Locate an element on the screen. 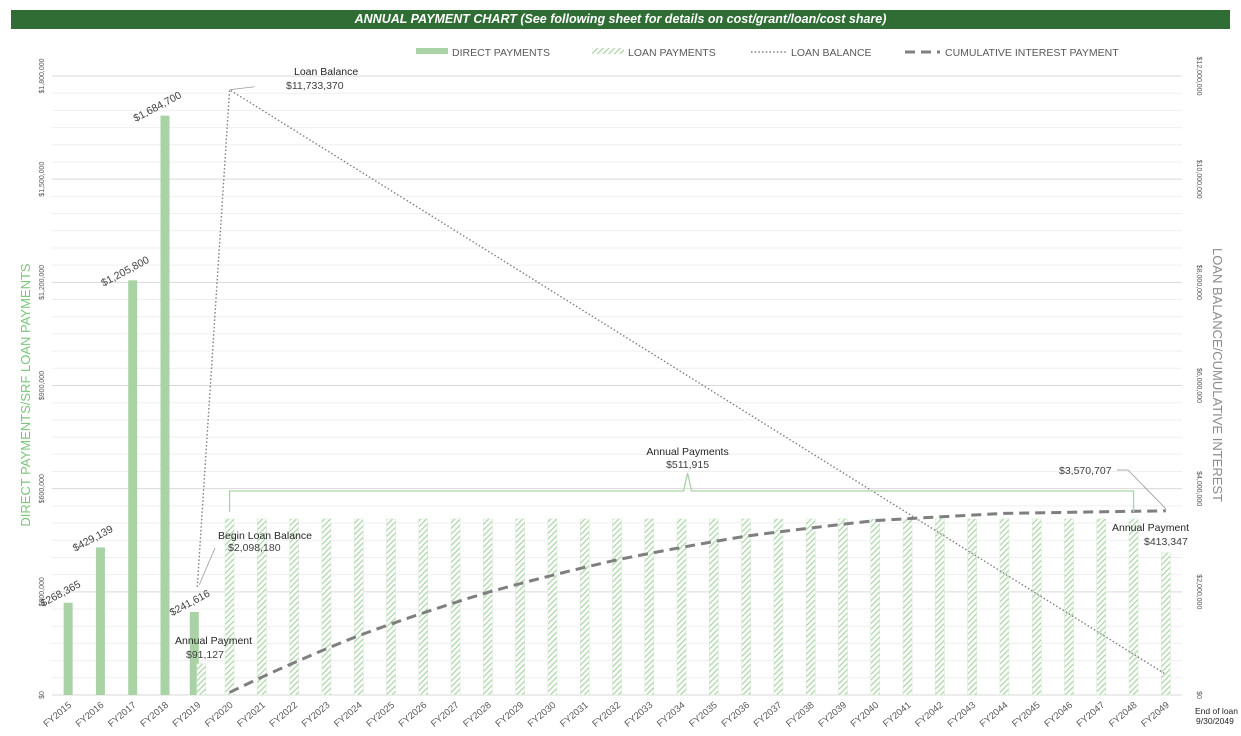  legend-loan-swatch is located at coordinates (608, 51).